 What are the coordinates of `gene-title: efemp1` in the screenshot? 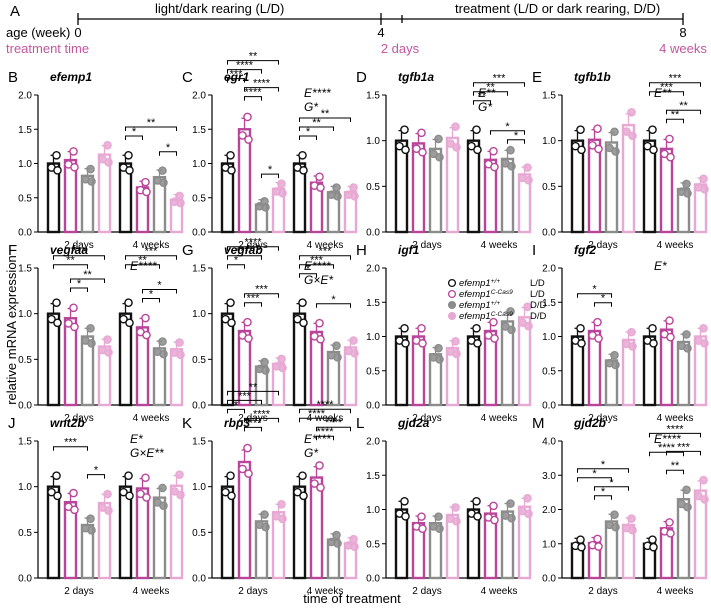 It's located at (71, 77).